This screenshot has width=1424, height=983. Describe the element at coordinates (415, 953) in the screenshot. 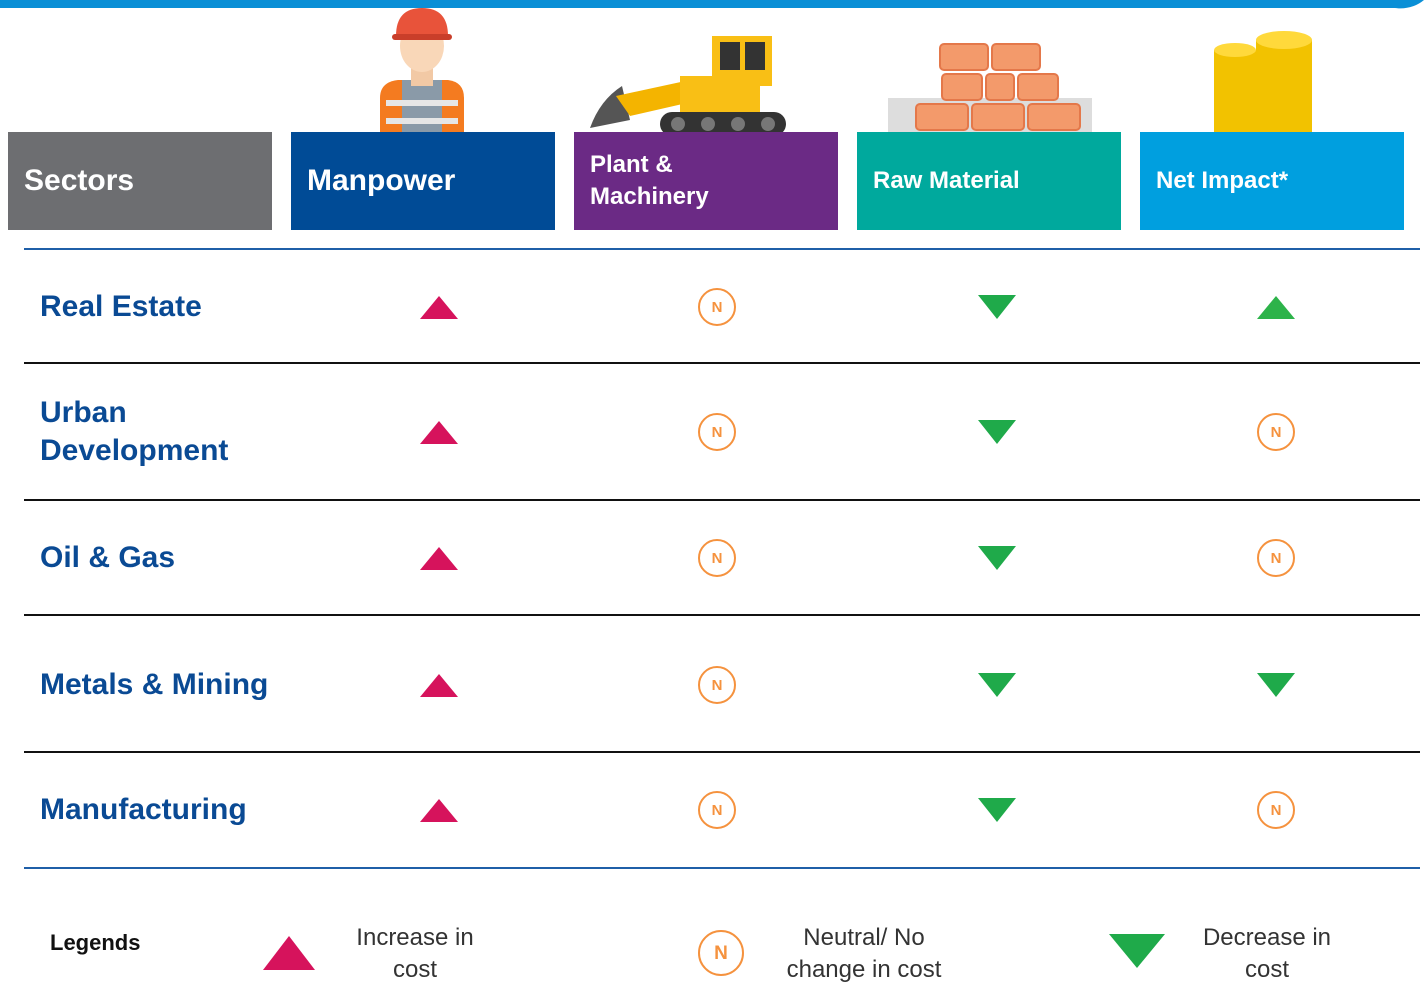

I see `legend-label: Increase in cost` at that location.